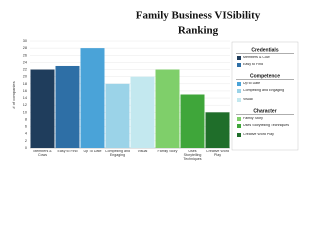  I want to click on x-tick-label: Easy to Find, so click(67, 151).